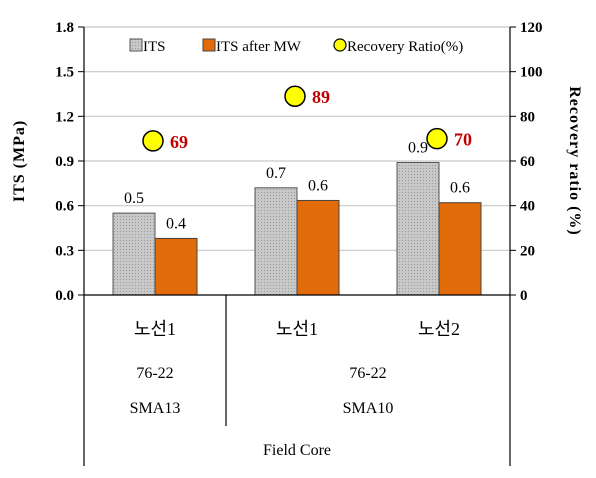 The image size is (596, 478). What do you see at coordinates (64, 296) in the screenshot?
I see `left-tick-label: 0.0` at bounding box center [64, 296].